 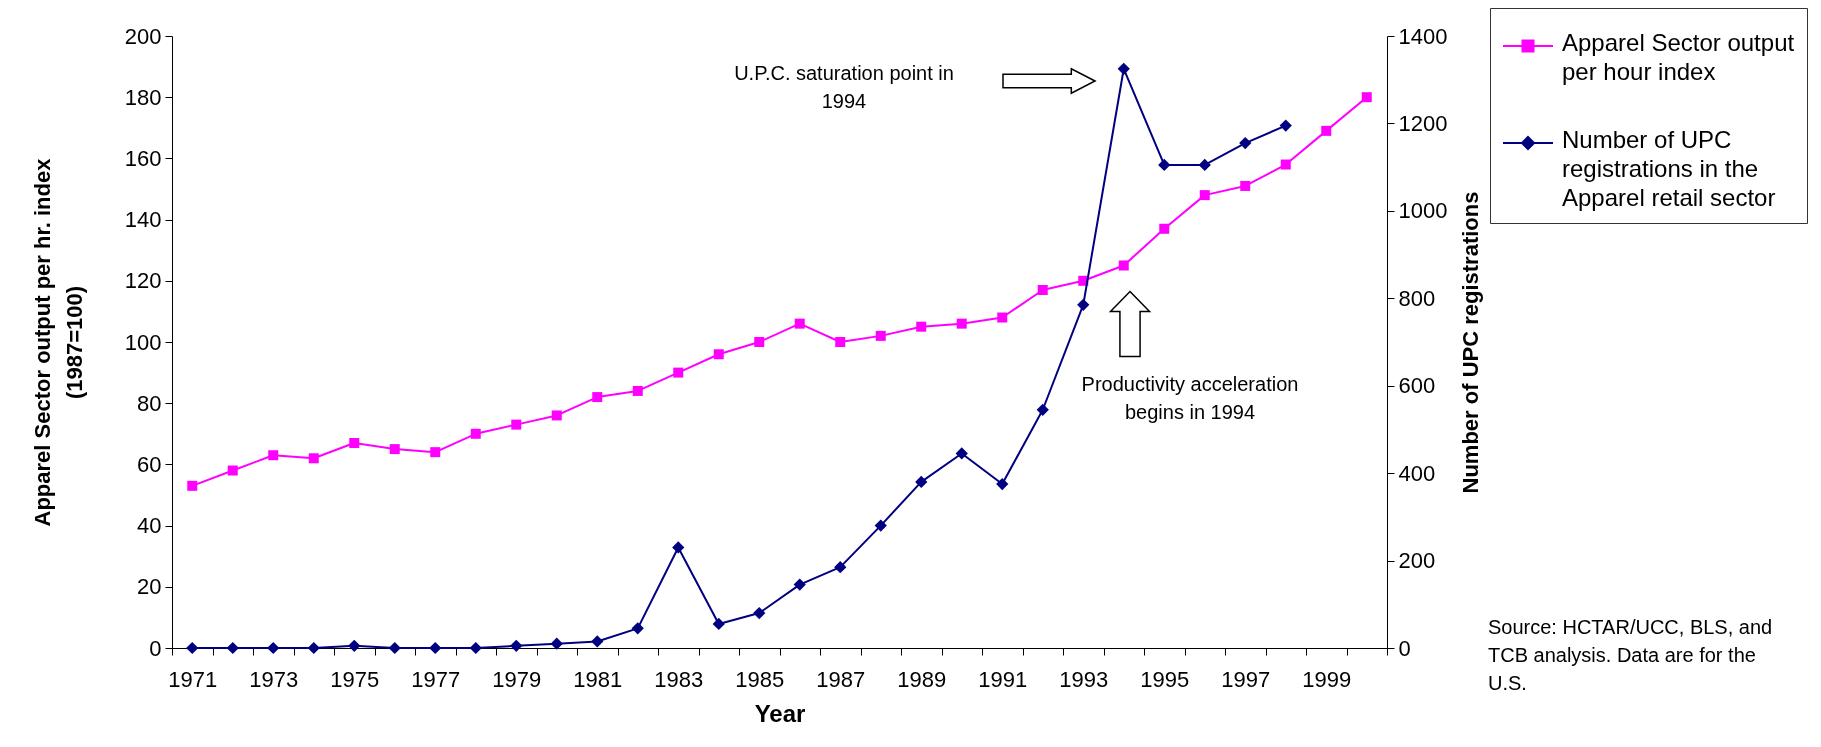 I want to click on y-tick-label: 140, so click(x=143, y=220).